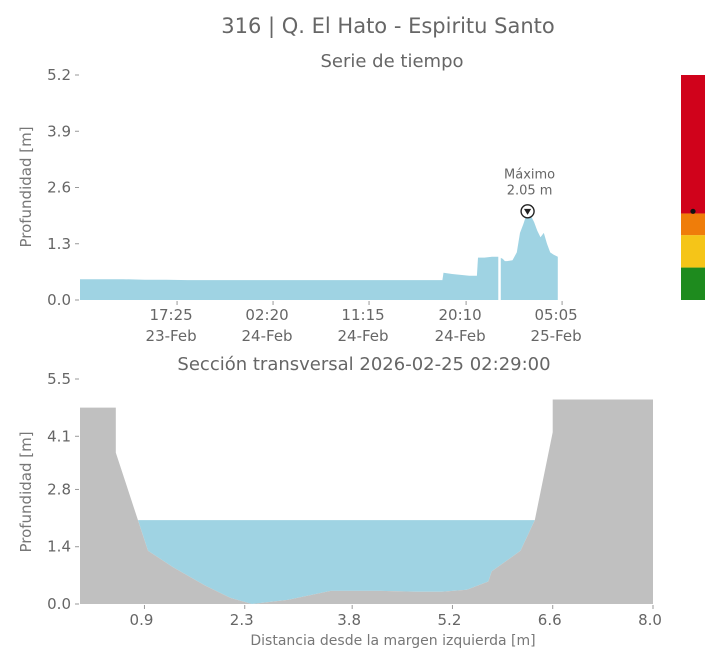  I want to click on y-tick-label: 3.9, so click(59, 131).